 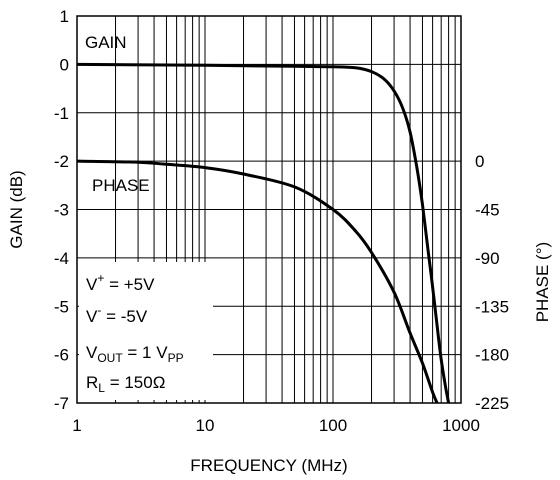 What do you see at coordinates (61, 403) in the screenshot?
I see `left-y-tick-label: -7` at bounding box center [61, 403].